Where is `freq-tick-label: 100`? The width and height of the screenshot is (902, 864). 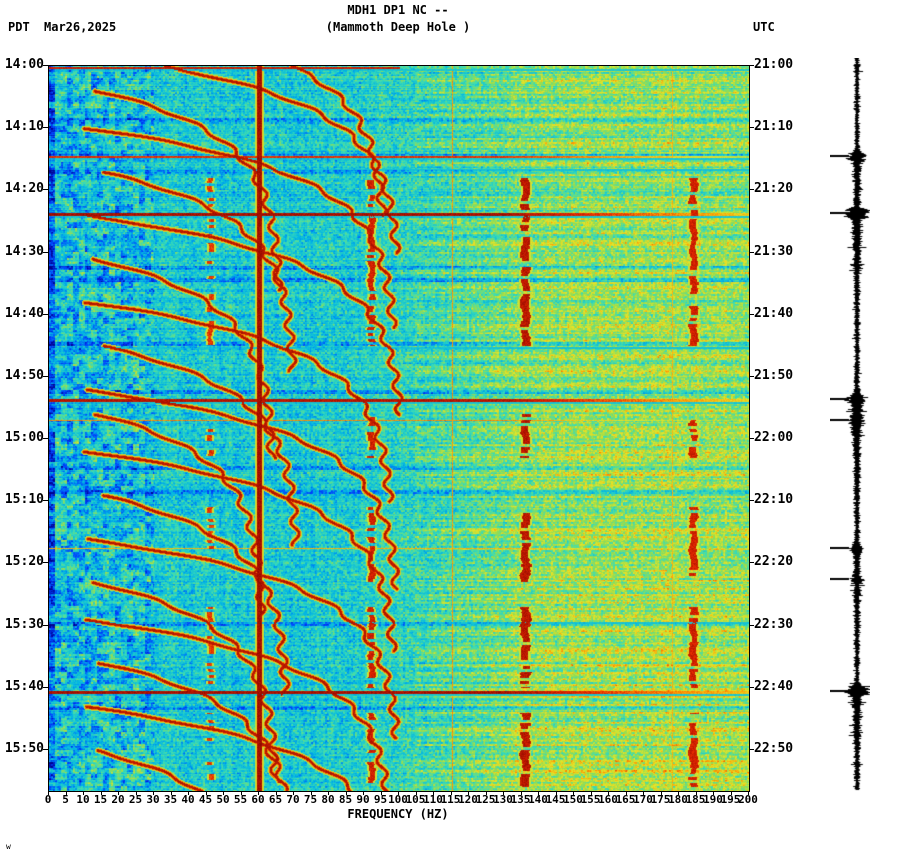 freq-tick-label: 100 is located at coordinates (398, 799).